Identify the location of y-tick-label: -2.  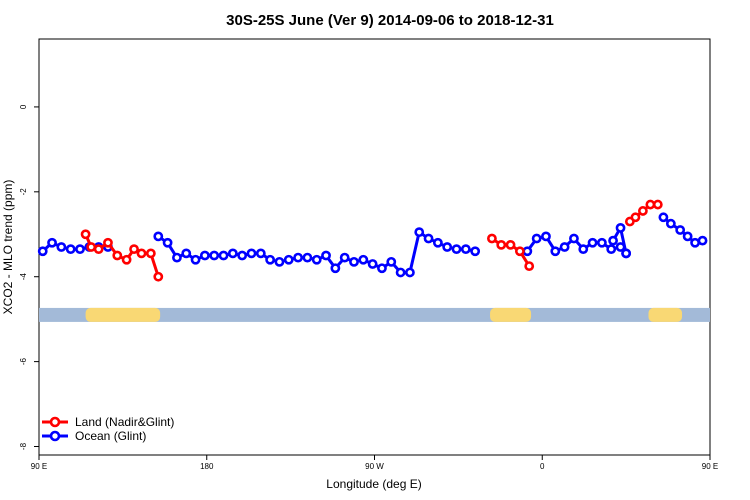
(23, 192).